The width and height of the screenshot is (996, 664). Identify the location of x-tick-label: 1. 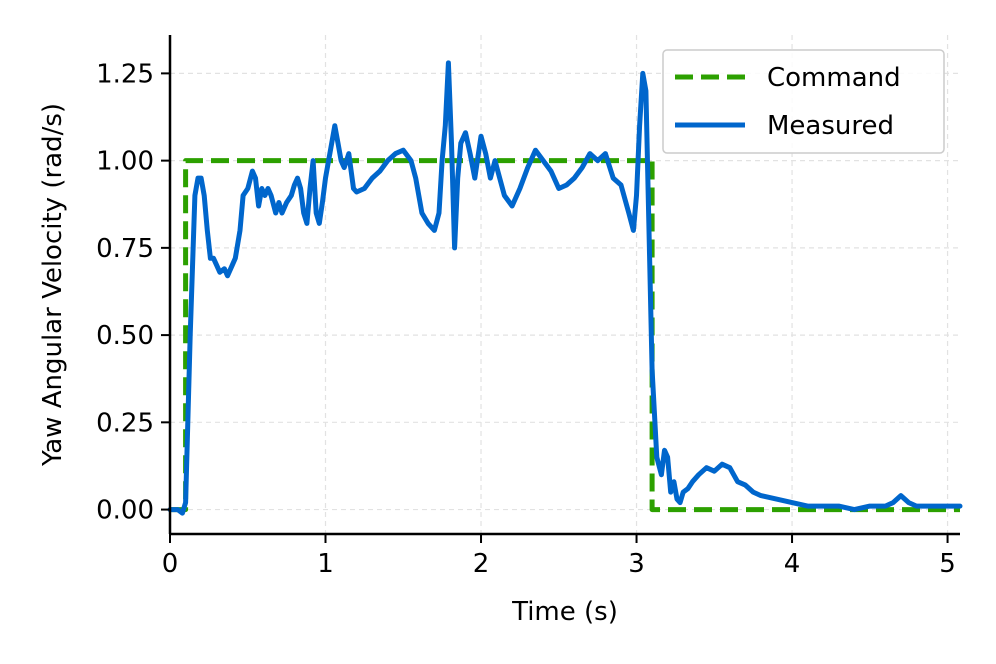
(325, 564).